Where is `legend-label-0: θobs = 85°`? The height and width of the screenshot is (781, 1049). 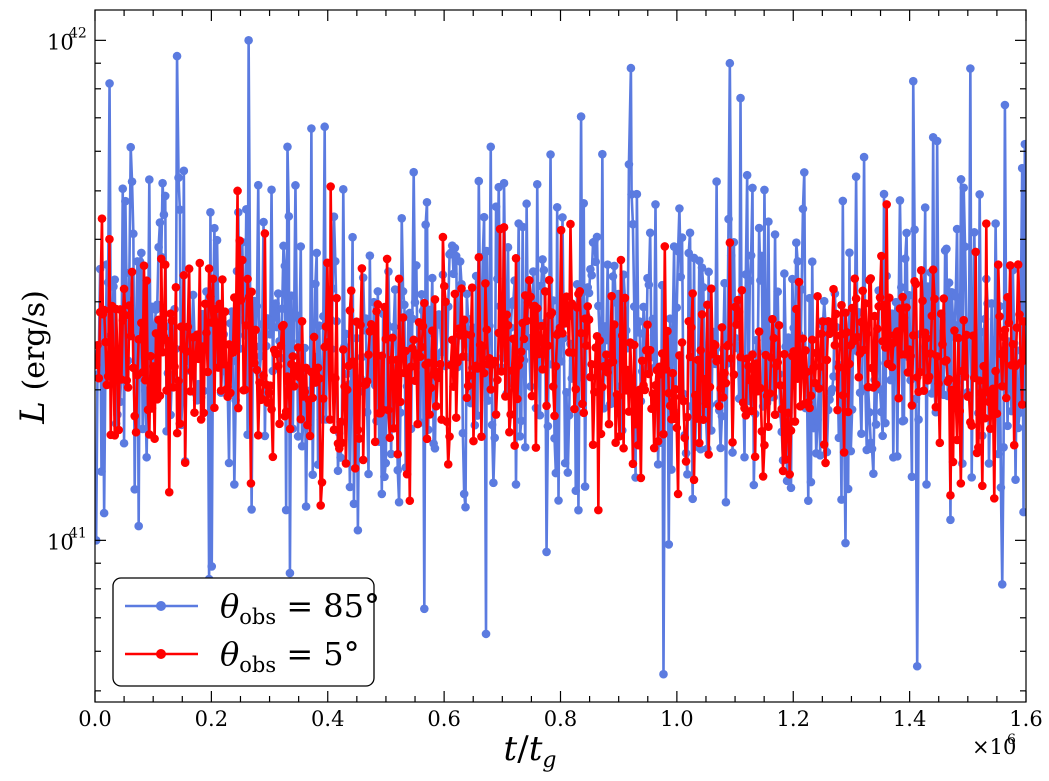
legend-label-0: θobs = 85° is located at coordinates (300, 608).